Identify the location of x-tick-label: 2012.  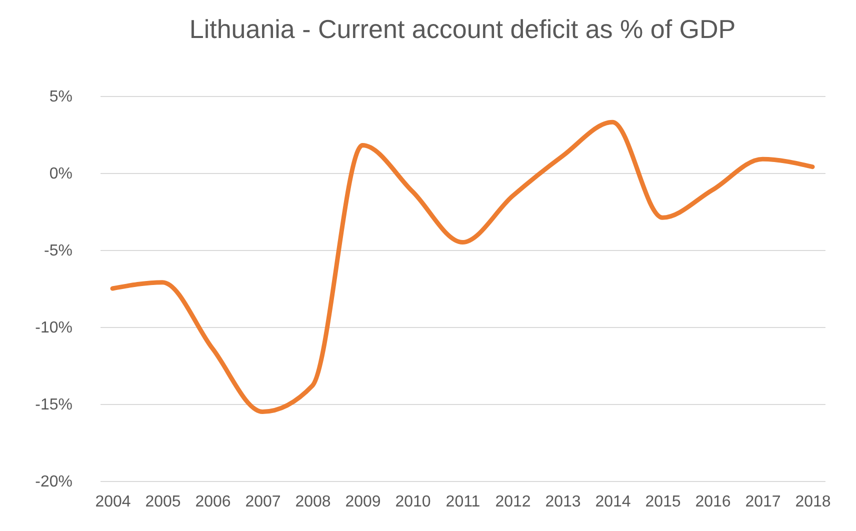
(513, 502).